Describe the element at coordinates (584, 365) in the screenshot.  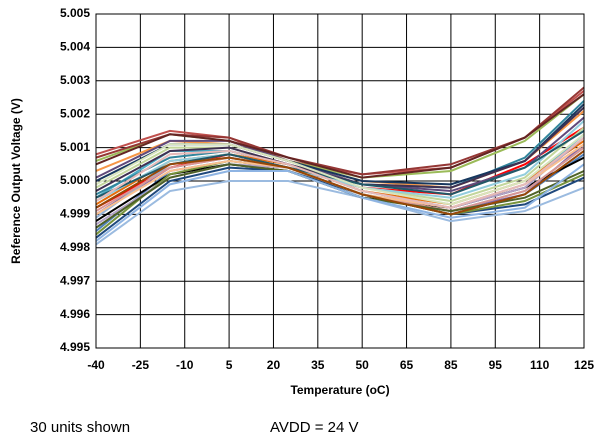
I see `x-tick-label: 125` at that location.